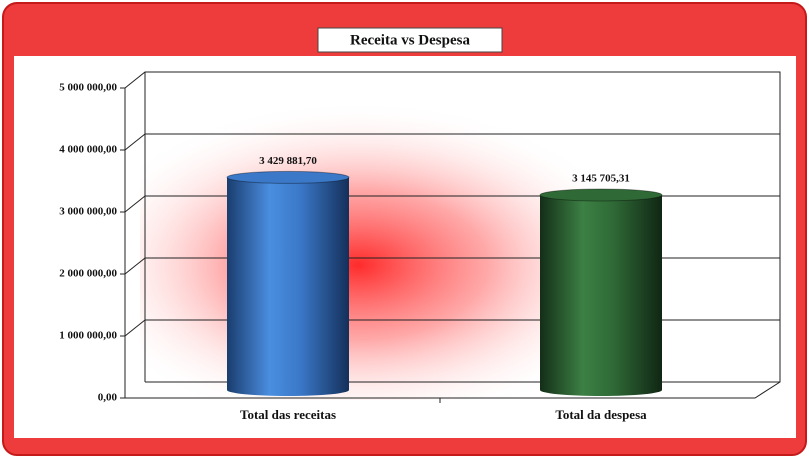 The height and width of the screenshot is (458, 809). What do you see at coordinates (88, 88) in the screenshot?
I see `y-tick-label: 5 000 000,00` at bounding box center [88, 88].